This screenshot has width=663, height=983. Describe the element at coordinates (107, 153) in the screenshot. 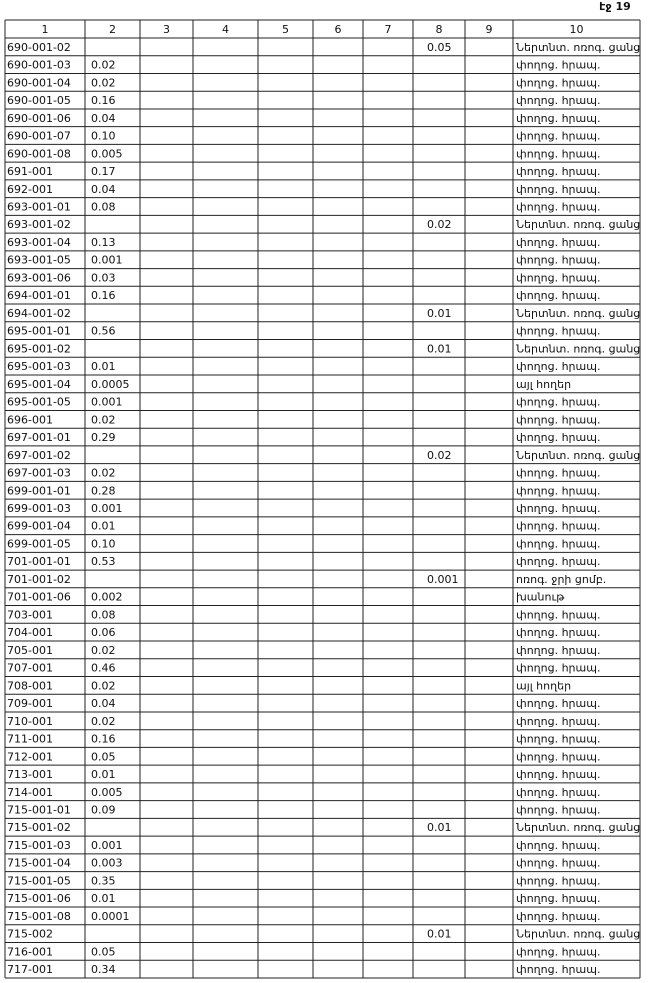

I see `cell: 0.005` at that location.